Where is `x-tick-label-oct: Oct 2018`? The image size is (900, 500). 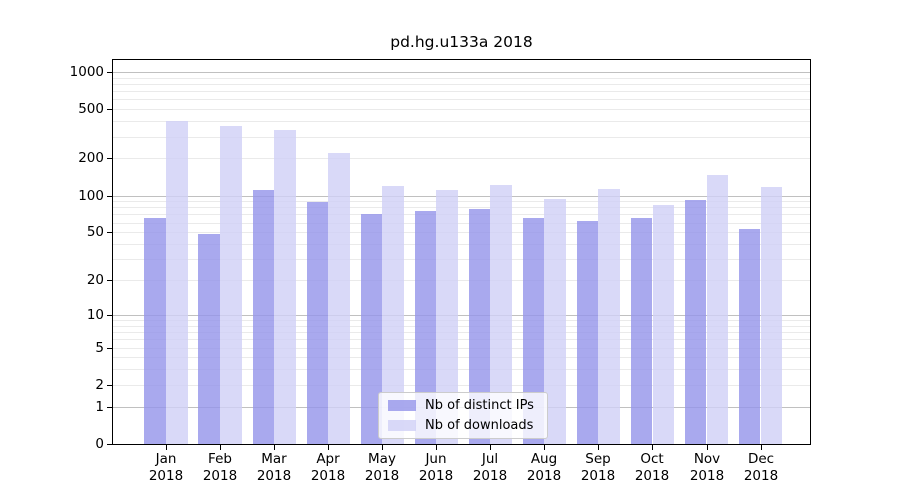 x-tick-label-oct: Oct 2018 is located at coordinates (652, 467).